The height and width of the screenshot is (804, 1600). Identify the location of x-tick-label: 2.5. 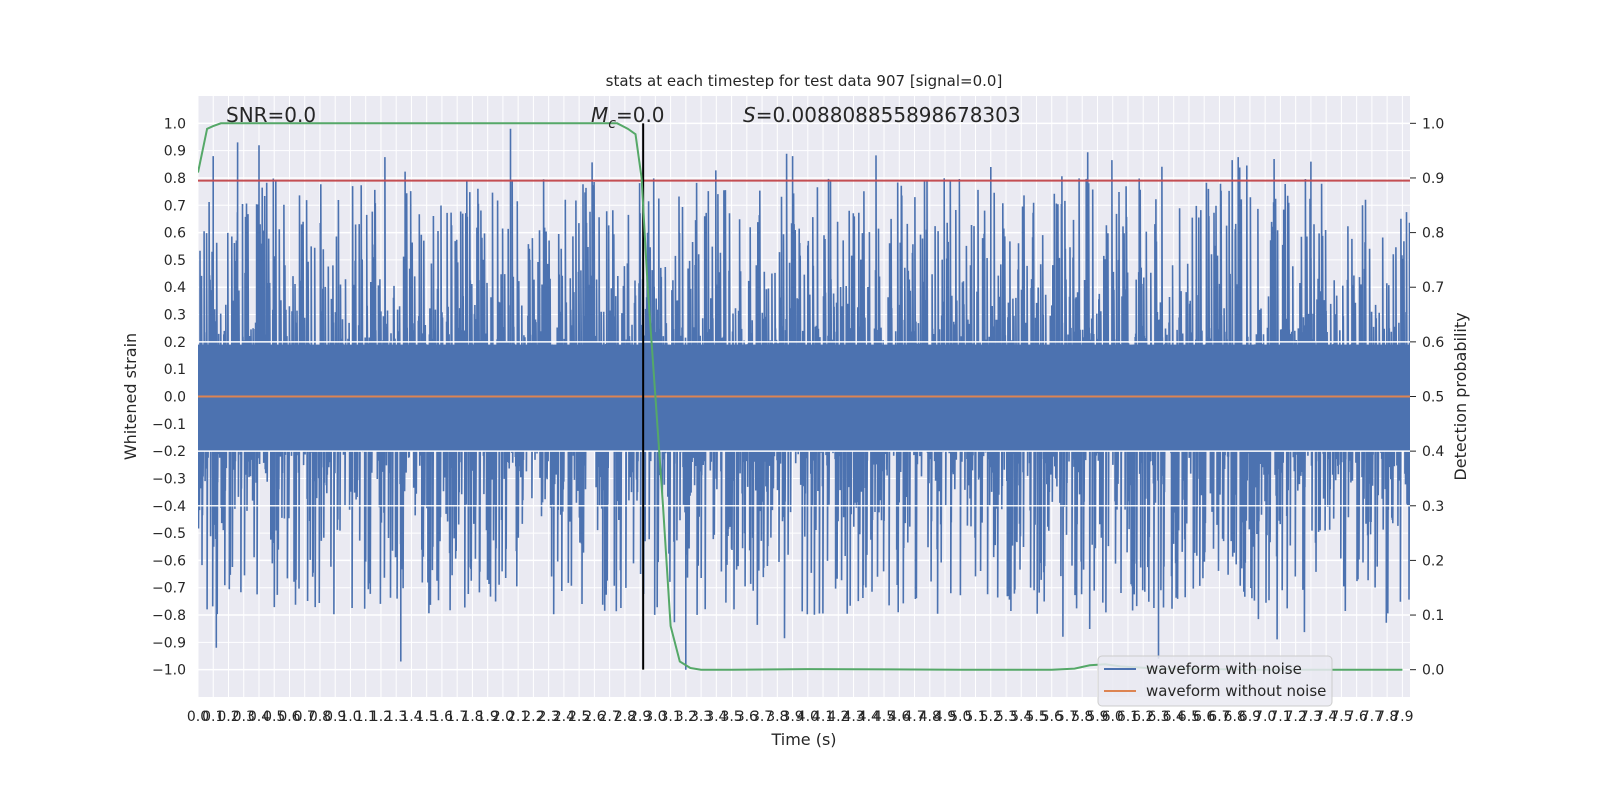
(579, 717).